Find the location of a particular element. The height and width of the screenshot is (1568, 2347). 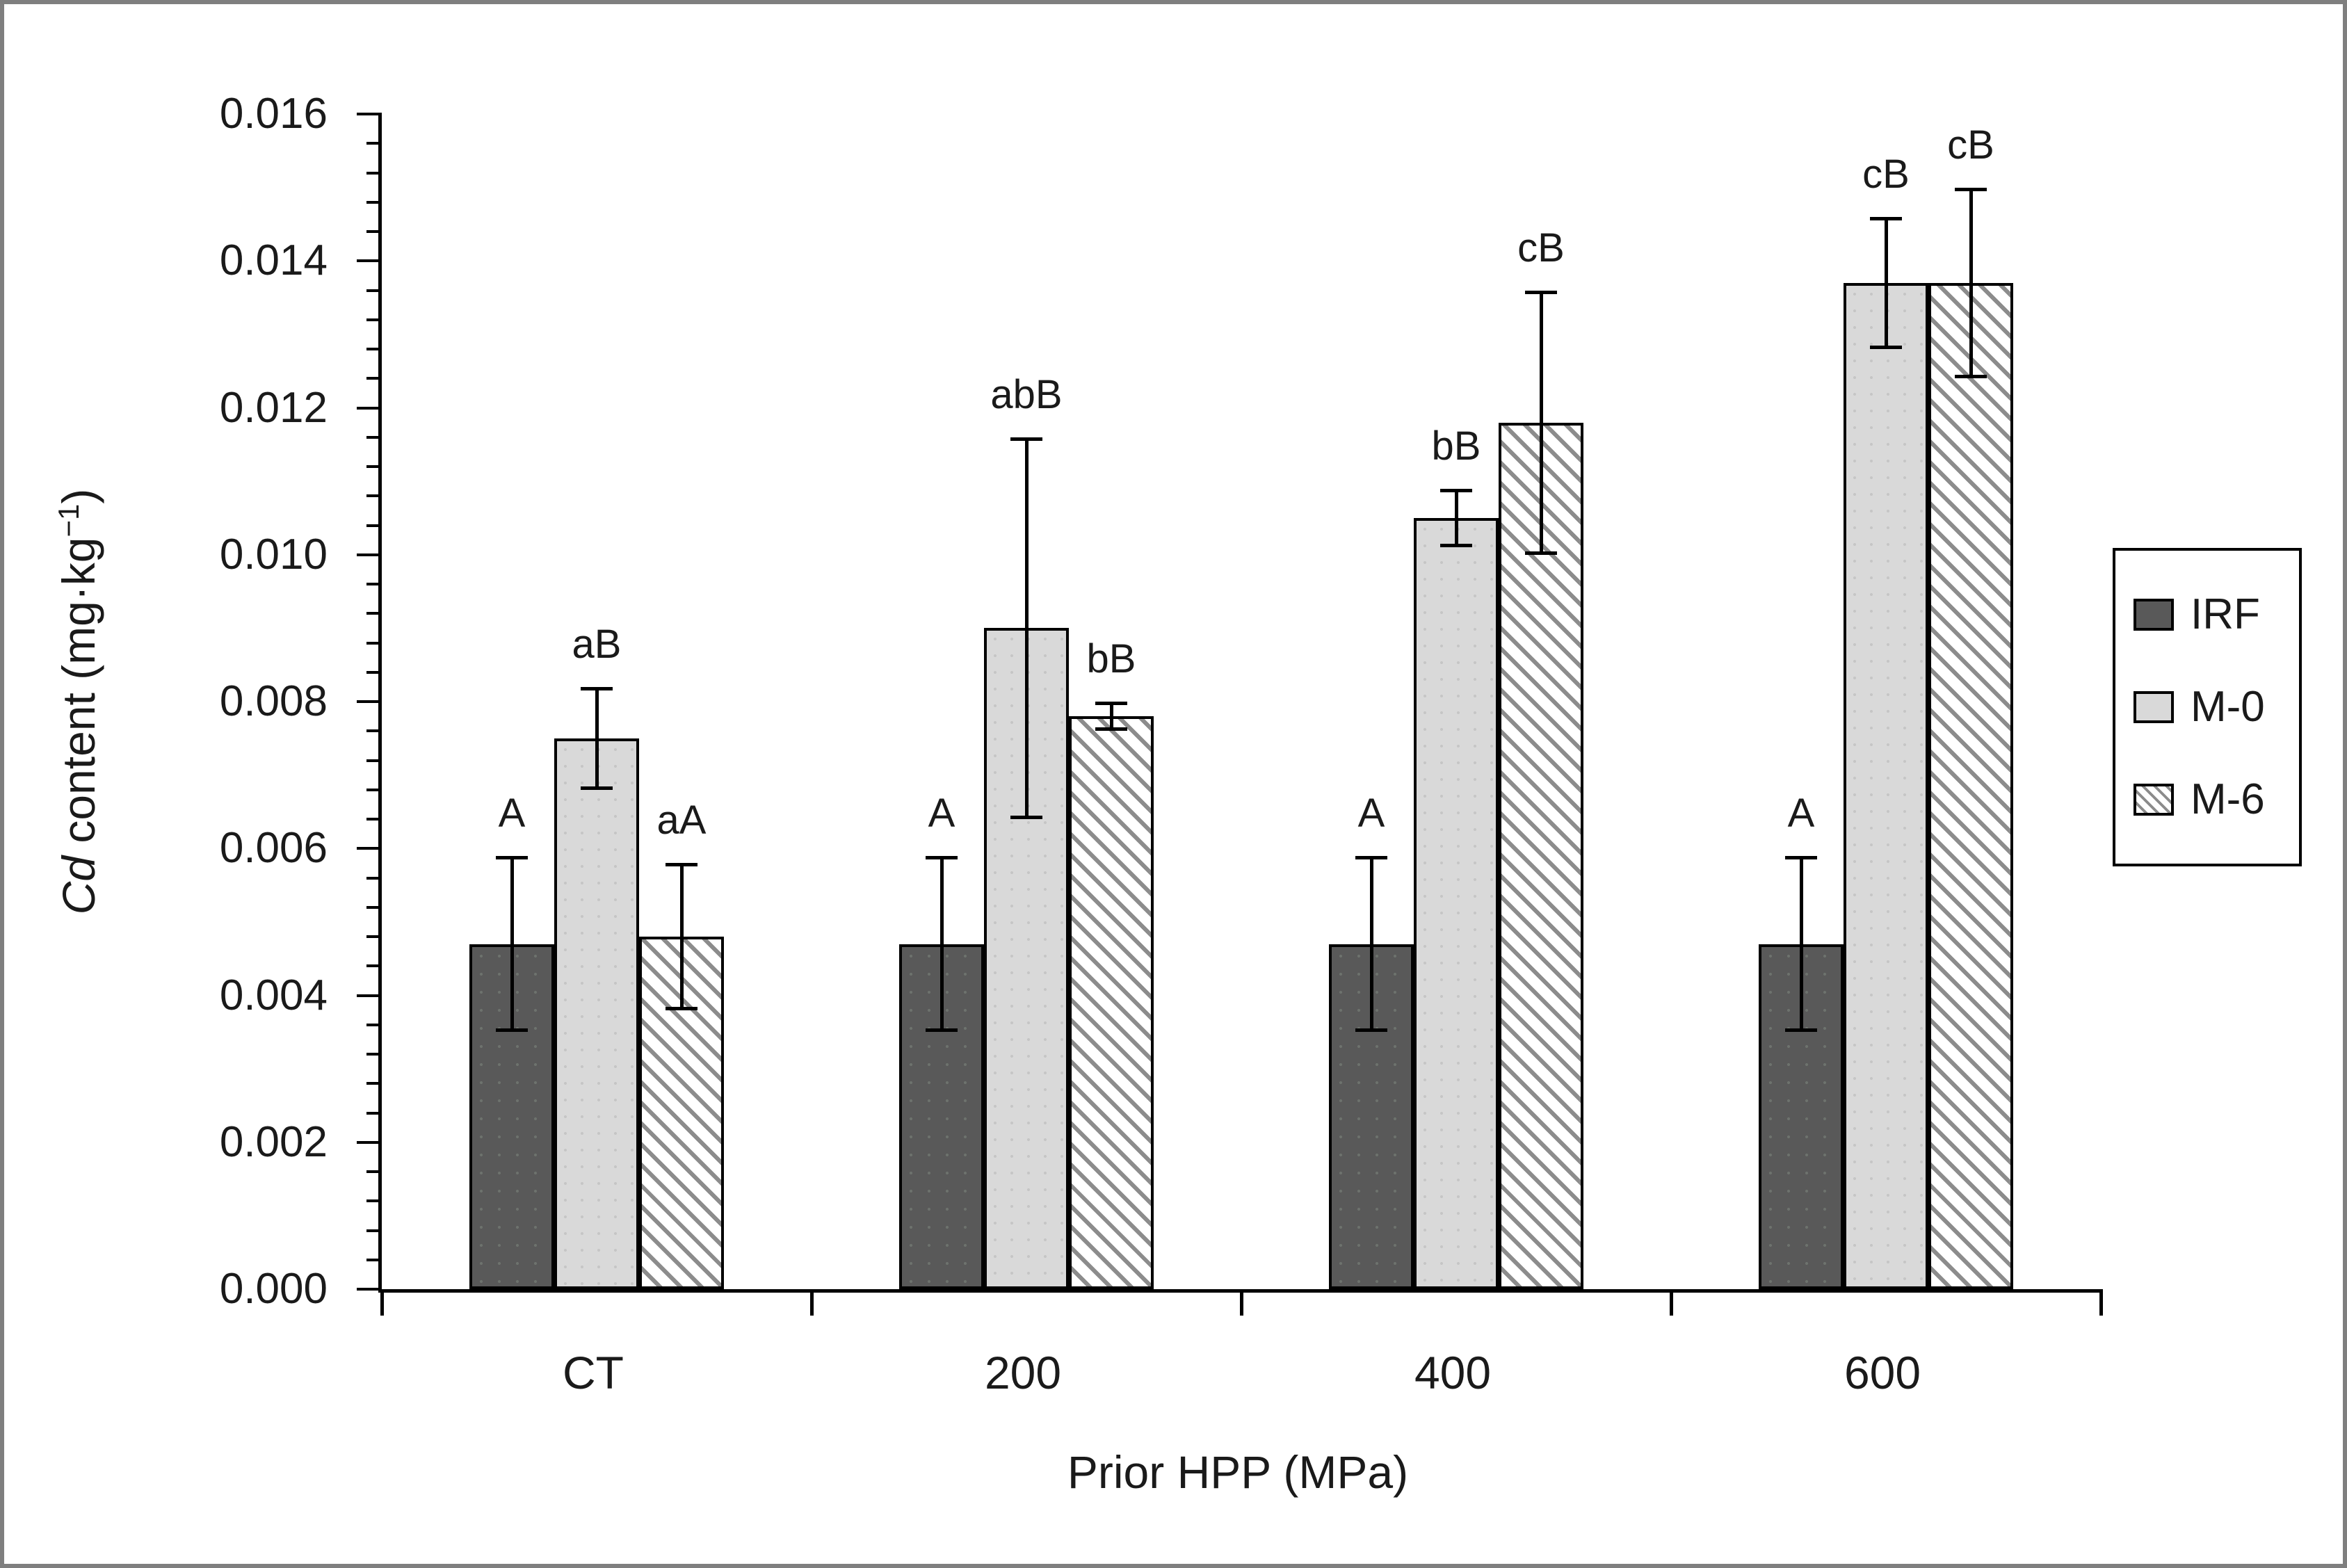

x-axis-category-label-600: 600 is located at coordinates (1882, 1372).